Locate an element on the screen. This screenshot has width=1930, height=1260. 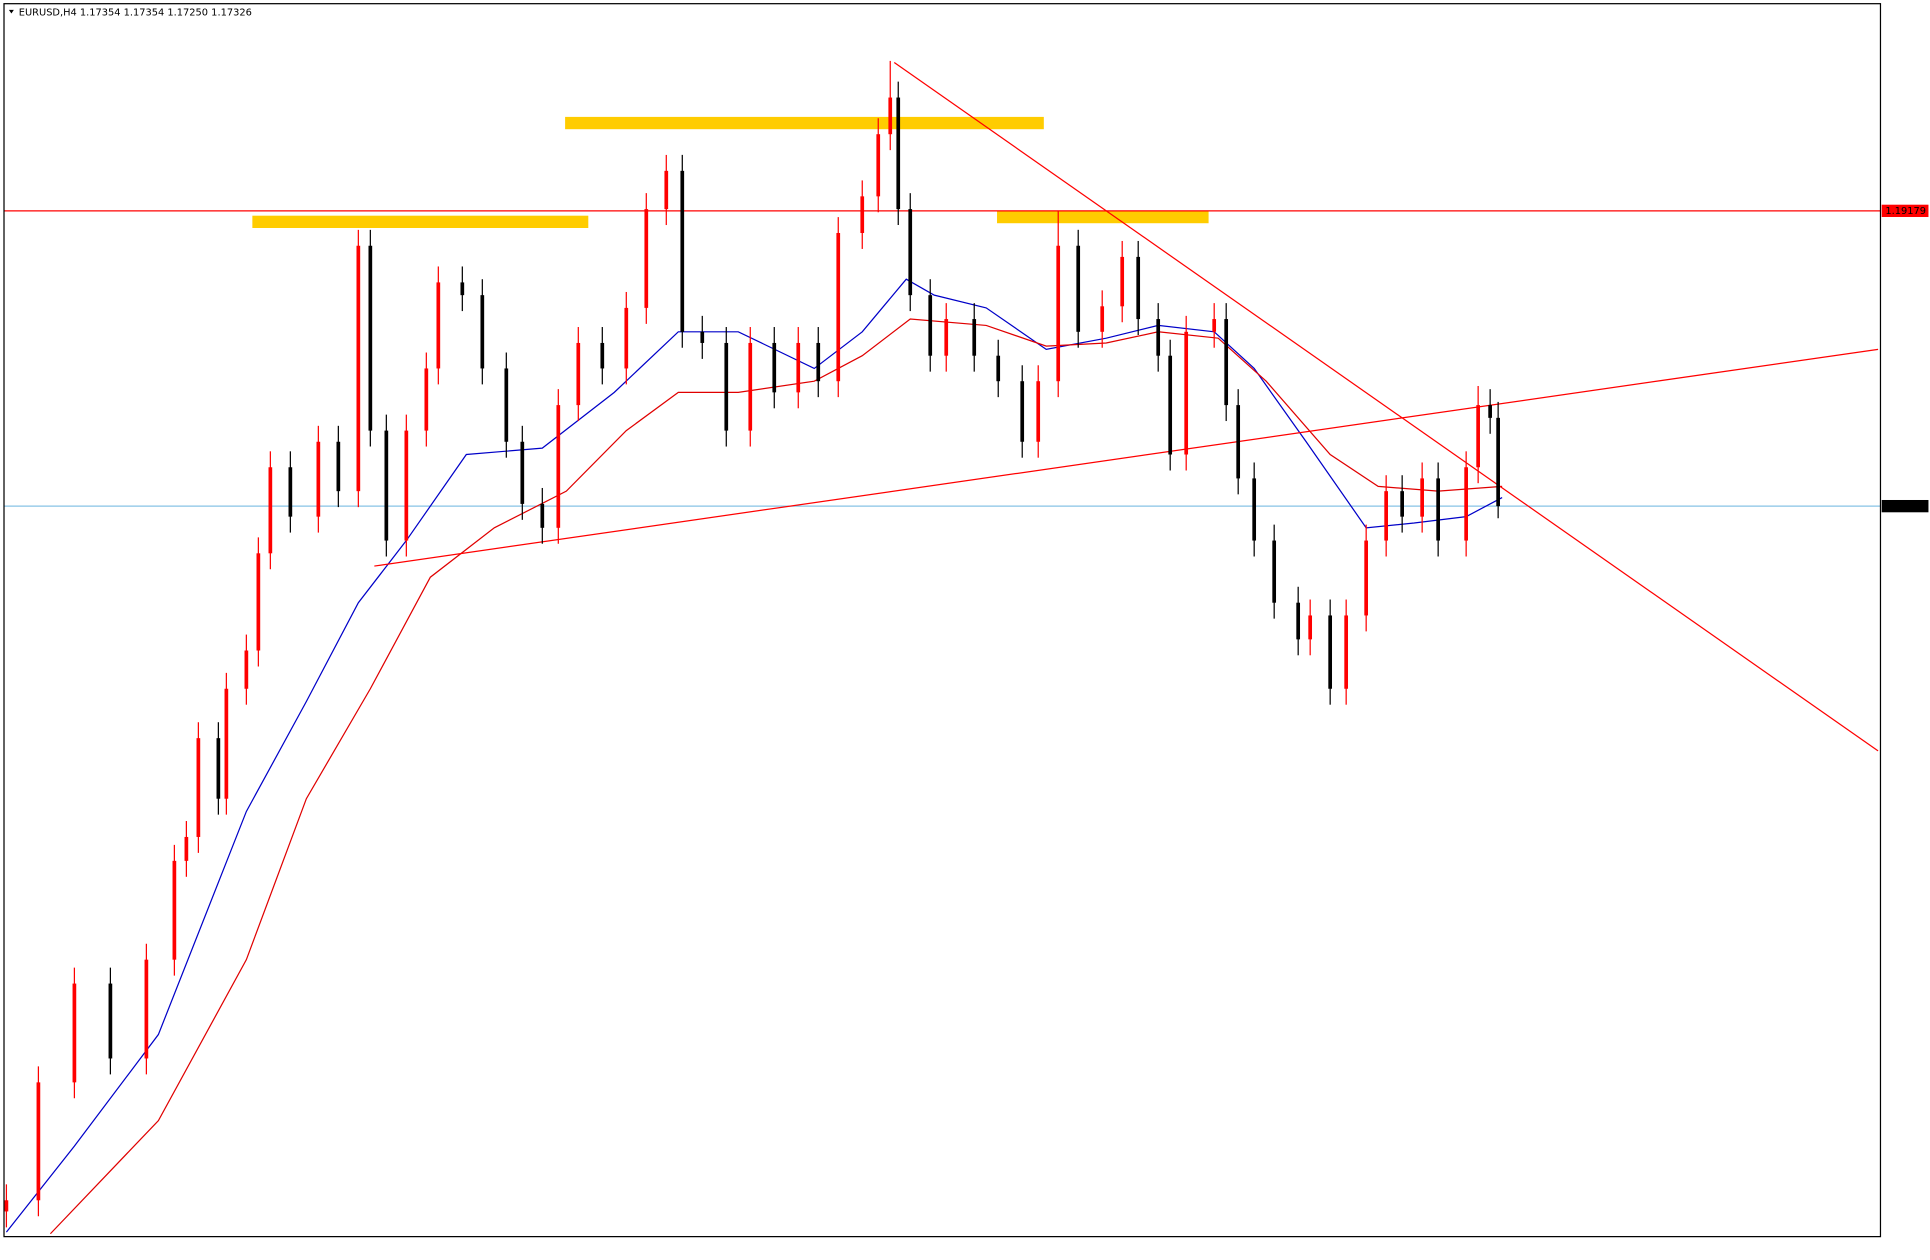
title-marker is located at coordinates (11, 11).